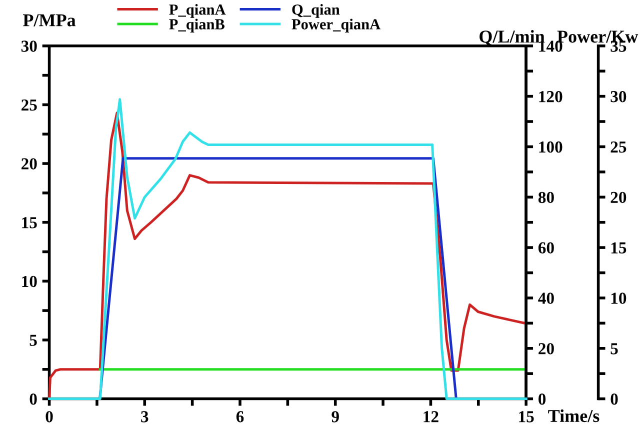  Describe the element at coordinates (316, 11) in the screenshot. I see `legend-label: Q_qian` at that location.